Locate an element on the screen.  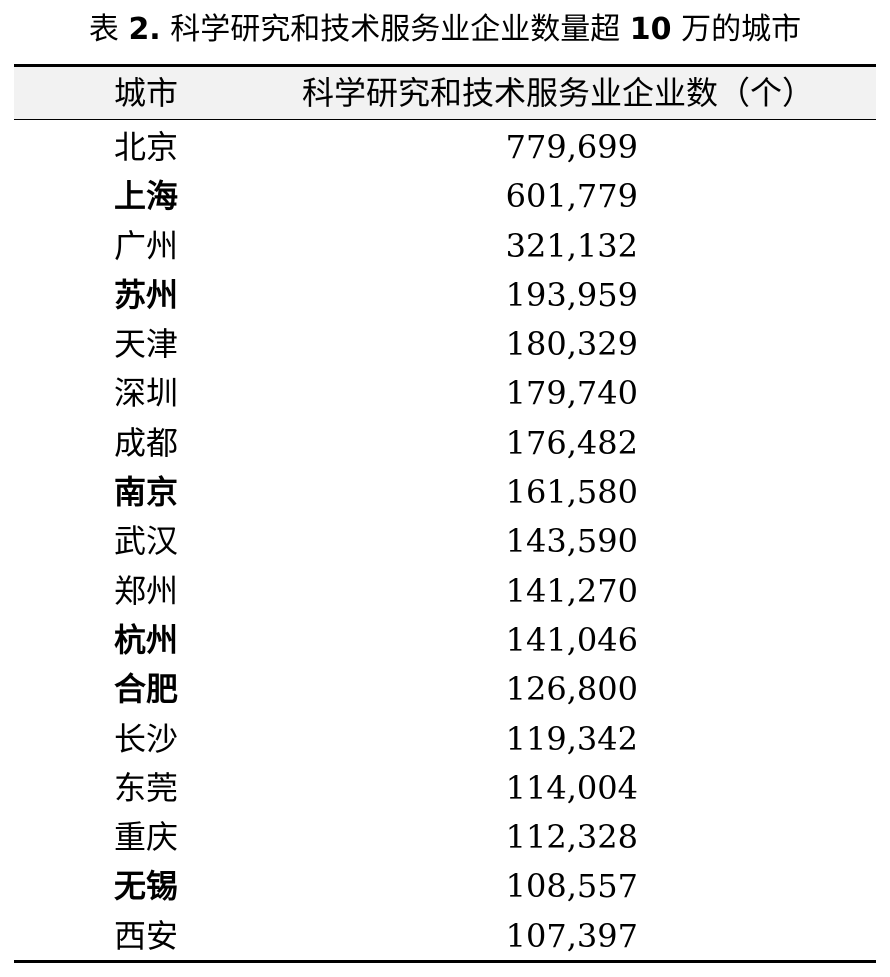
count-cell: 107,397 is located at coordinates (571, 935).